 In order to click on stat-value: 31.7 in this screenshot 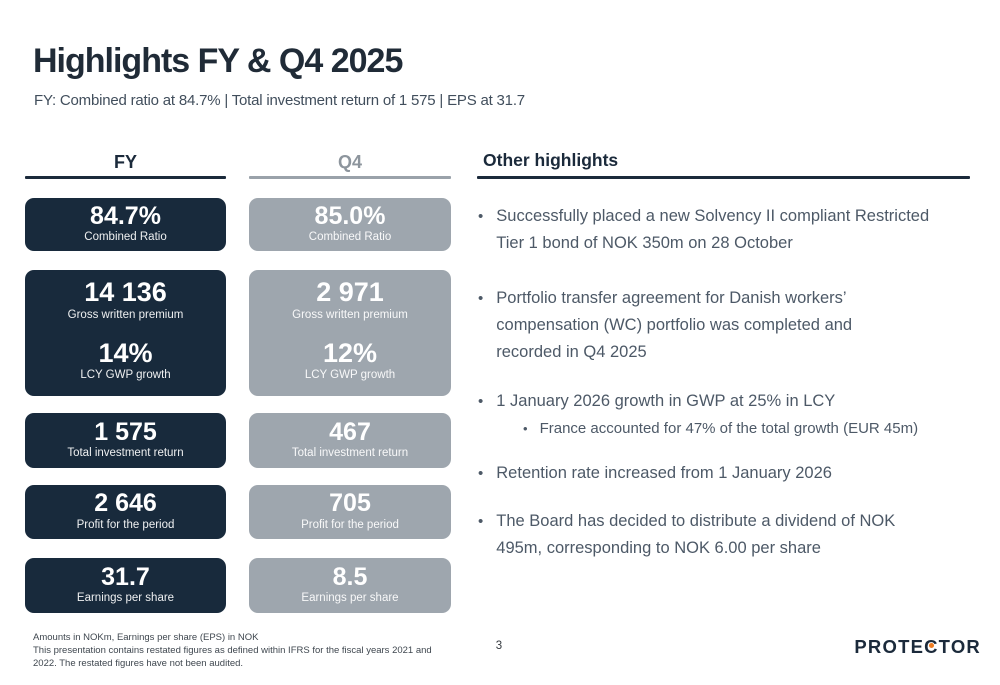, I will do `click(125, 576)`.